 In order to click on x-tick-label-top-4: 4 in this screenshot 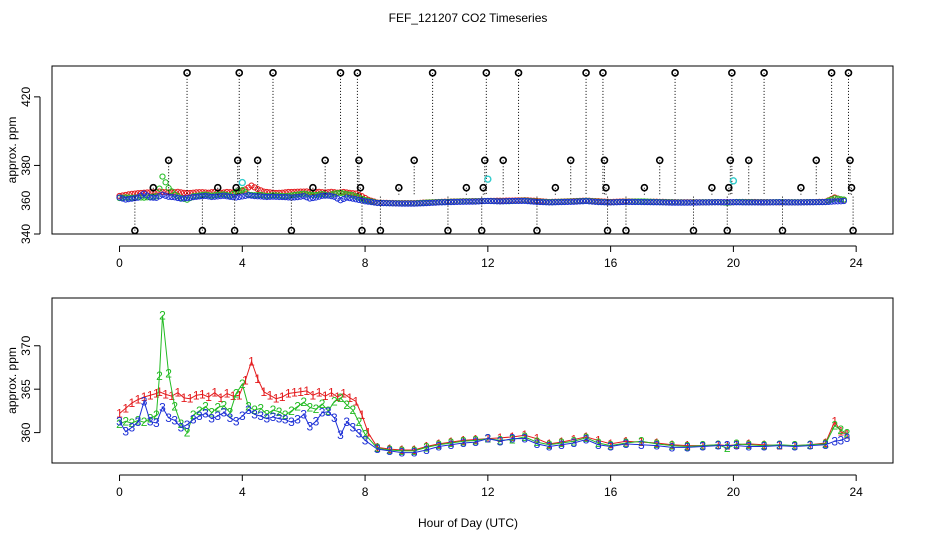, I will do `click(242, 263)`.